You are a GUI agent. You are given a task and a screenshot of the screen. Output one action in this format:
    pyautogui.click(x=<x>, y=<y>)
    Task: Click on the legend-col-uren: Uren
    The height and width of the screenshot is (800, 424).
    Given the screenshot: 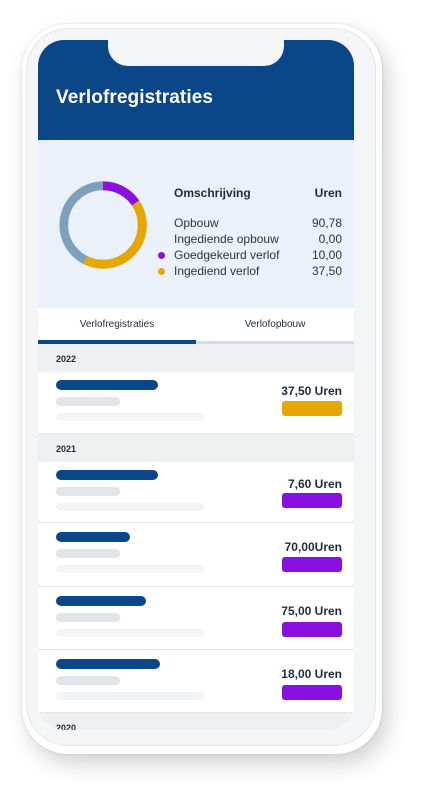 What is the action you would take?
    pyautogui.click(x=328, y=193)
    